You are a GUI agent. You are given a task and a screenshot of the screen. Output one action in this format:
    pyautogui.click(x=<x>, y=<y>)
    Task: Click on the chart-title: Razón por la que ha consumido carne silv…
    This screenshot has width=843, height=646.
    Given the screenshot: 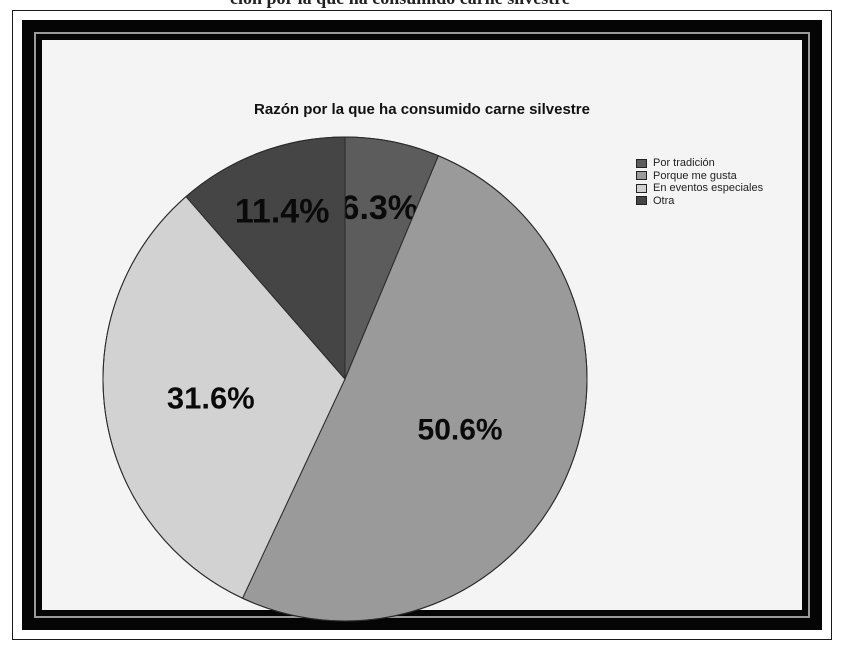 What is the action you would take?
    pyautogui.click(x=422, y=109)
    